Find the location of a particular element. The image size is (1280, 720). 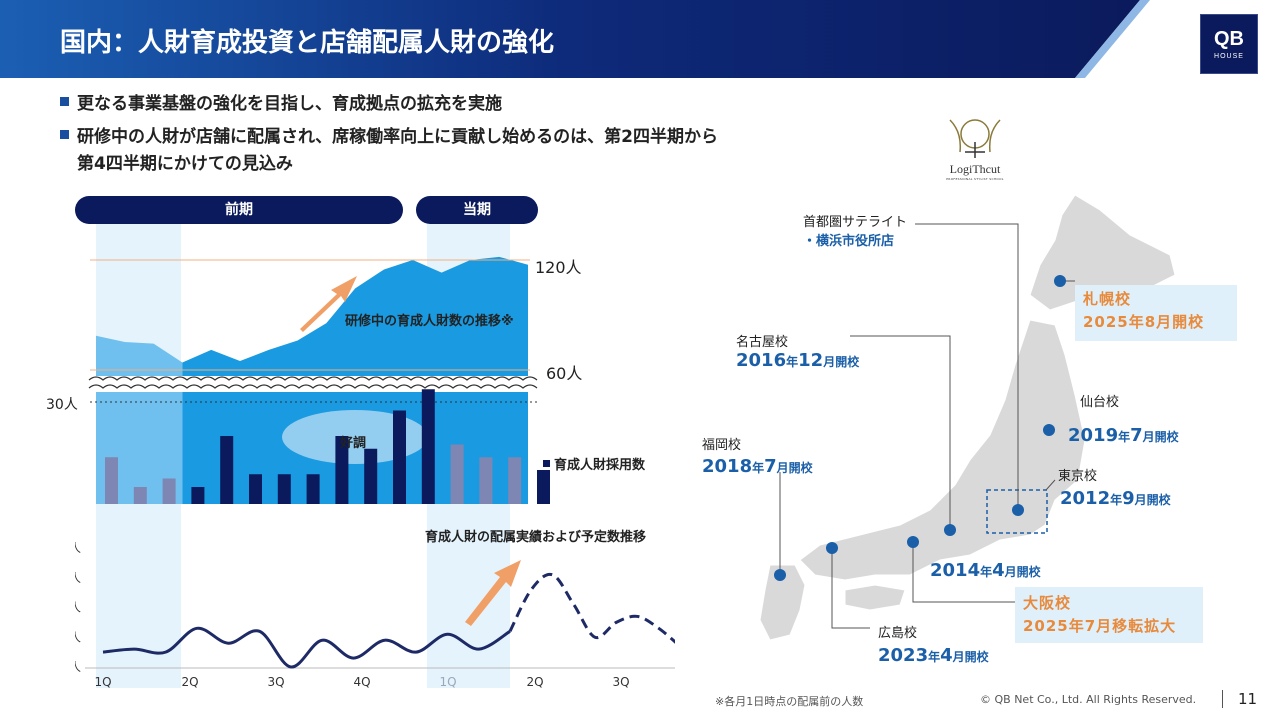

logithcut-logo: LogiThcut PROFESSIONAL STYLIST SCHOOL is located at coordinates (975, 147).